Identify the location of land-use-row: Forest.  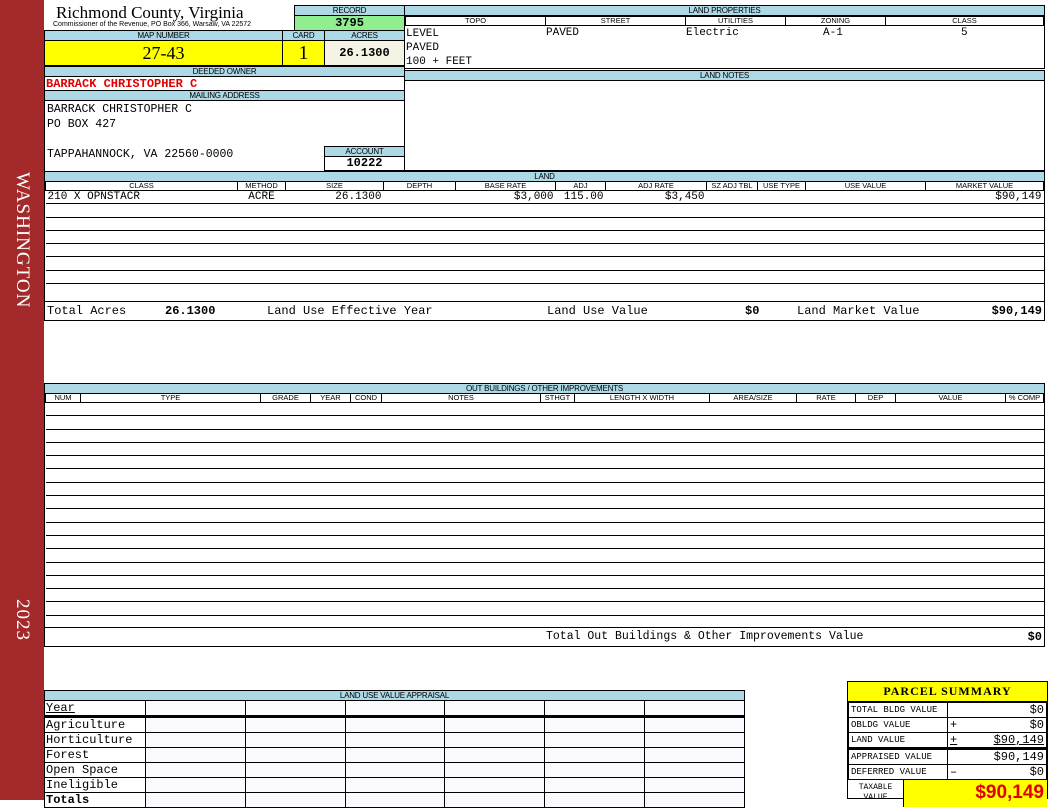
(394, 755).